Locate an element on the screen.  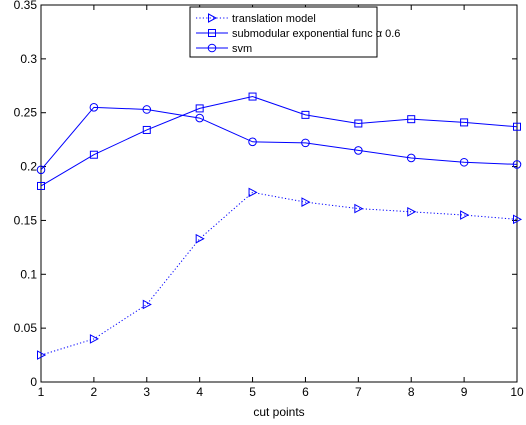
x-tick-label: 5 is located at coordinates (252, 392).